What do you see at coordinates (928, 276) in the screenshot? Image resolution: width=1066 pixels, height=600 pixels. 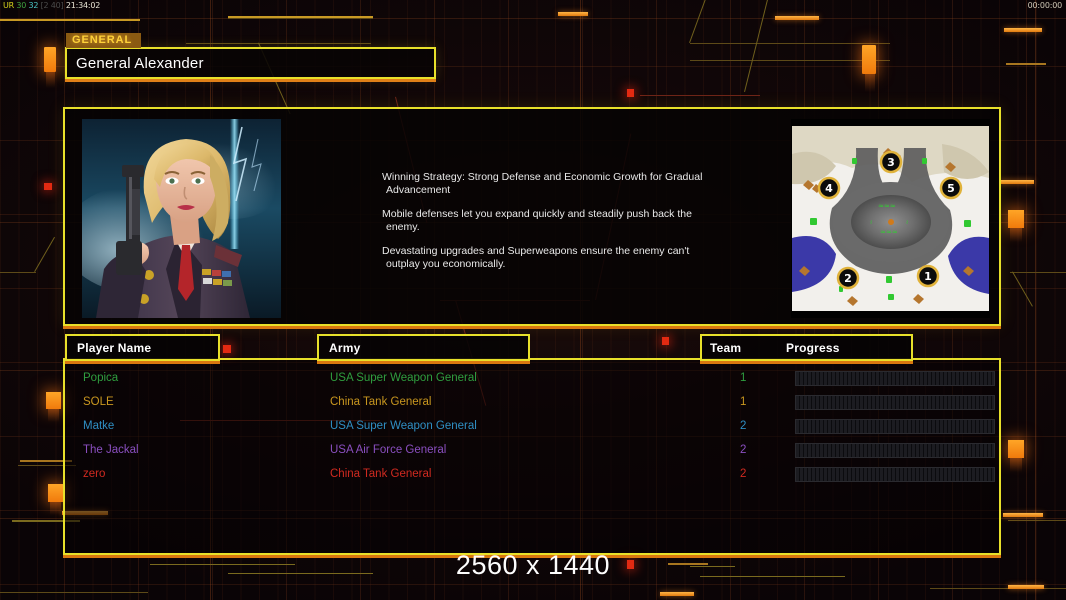 I see `svg-text: 1` at bounding box center [928, 276].